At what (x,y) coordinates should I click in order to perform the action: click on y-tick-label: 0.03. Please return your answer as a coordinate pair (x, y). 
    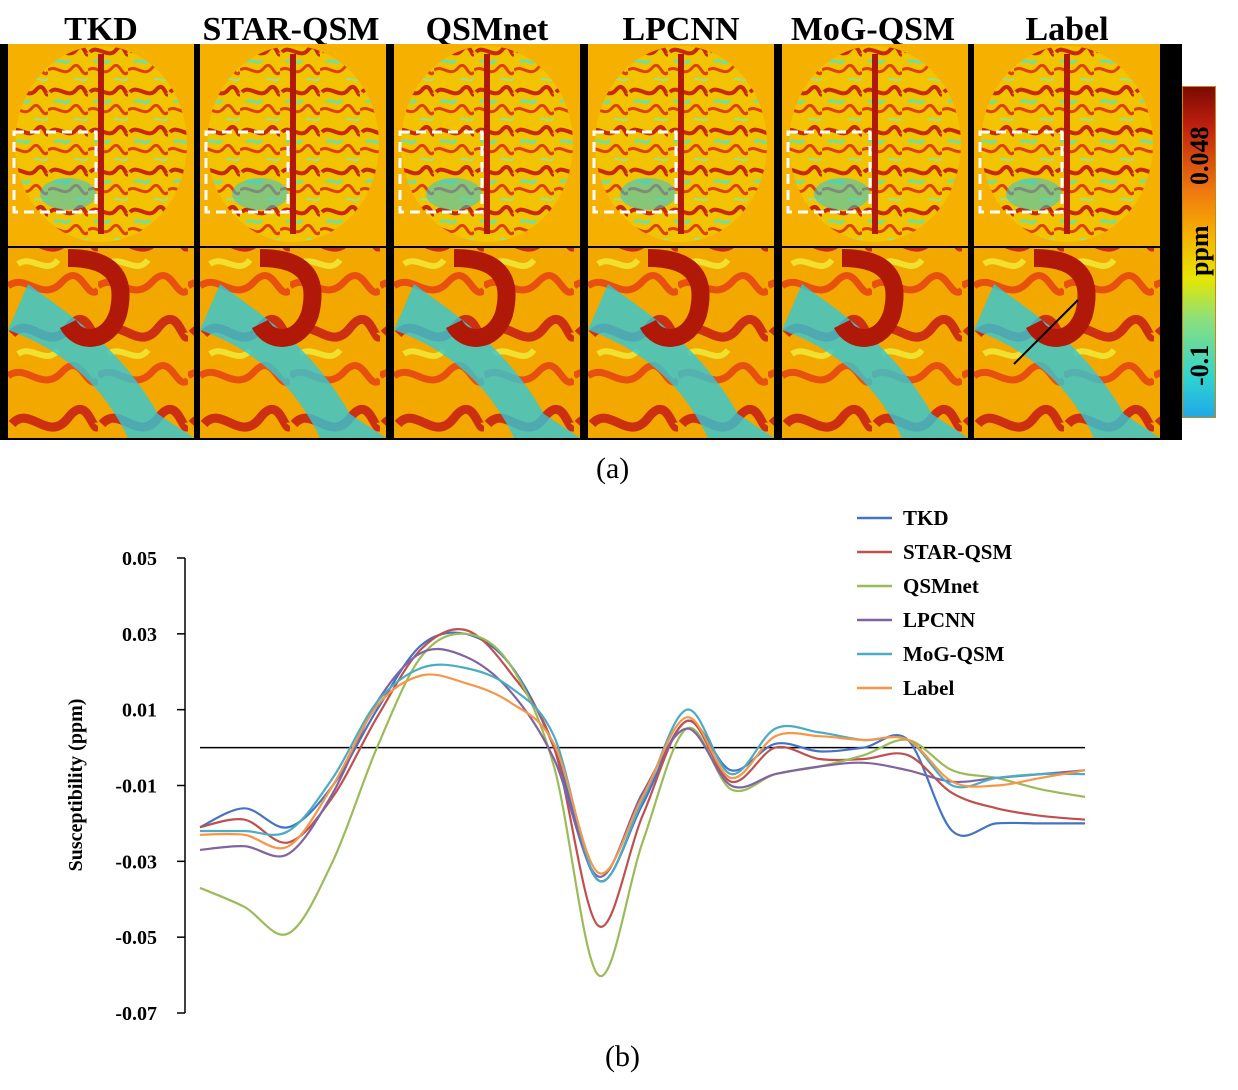
    Looking at the image, I should click on (139, 635).